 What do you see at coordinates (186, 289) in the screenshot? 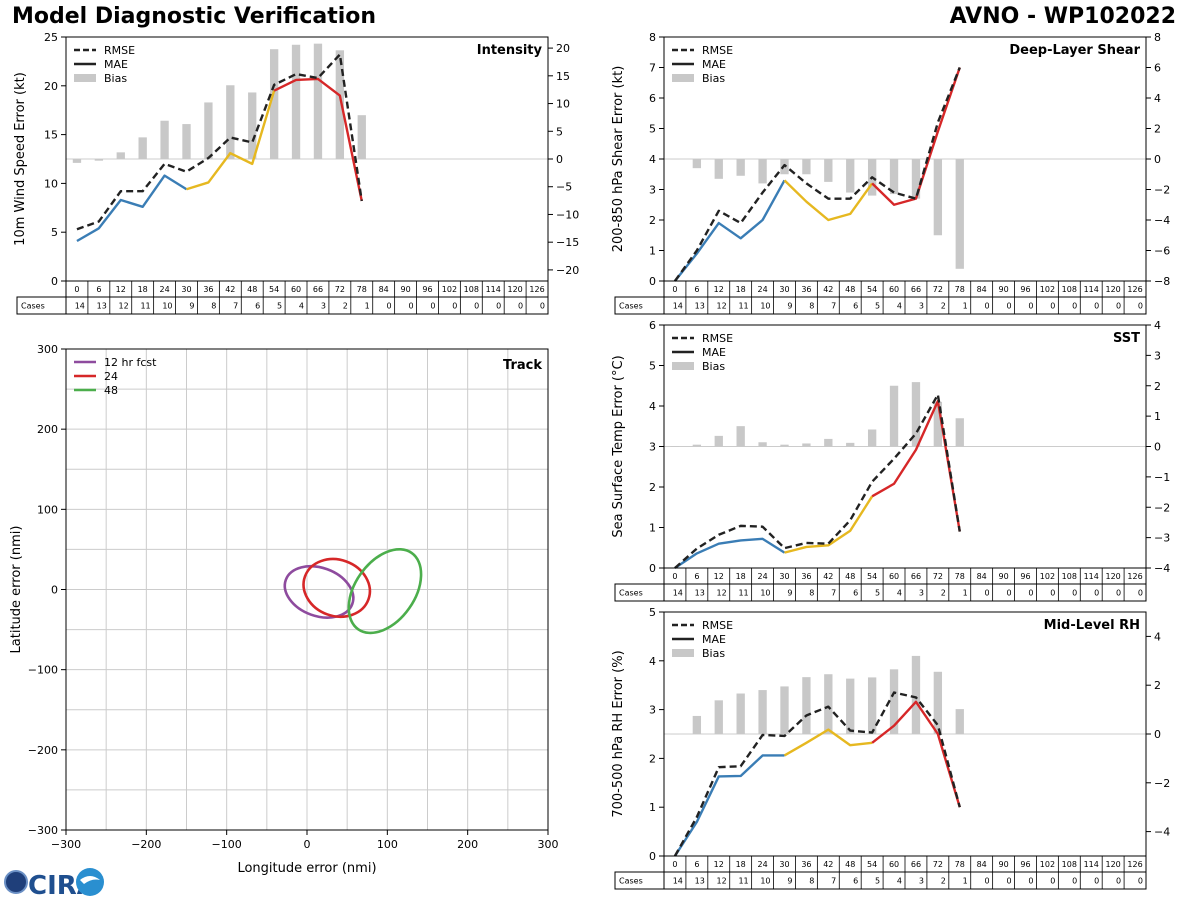
I see `intensity-hour-label: 30` at bounding box center [186, 289].